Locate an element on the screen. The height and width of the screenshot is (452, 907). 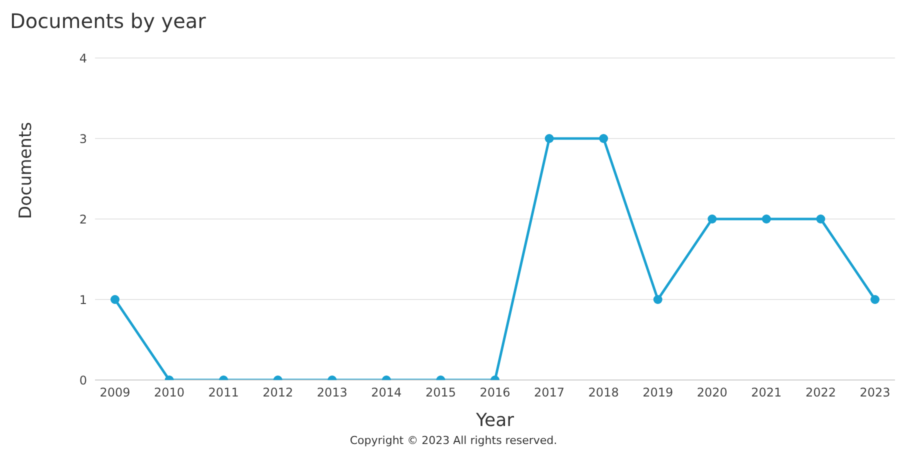
x-tick-label: 2014 is located at coordinates (386, 393).